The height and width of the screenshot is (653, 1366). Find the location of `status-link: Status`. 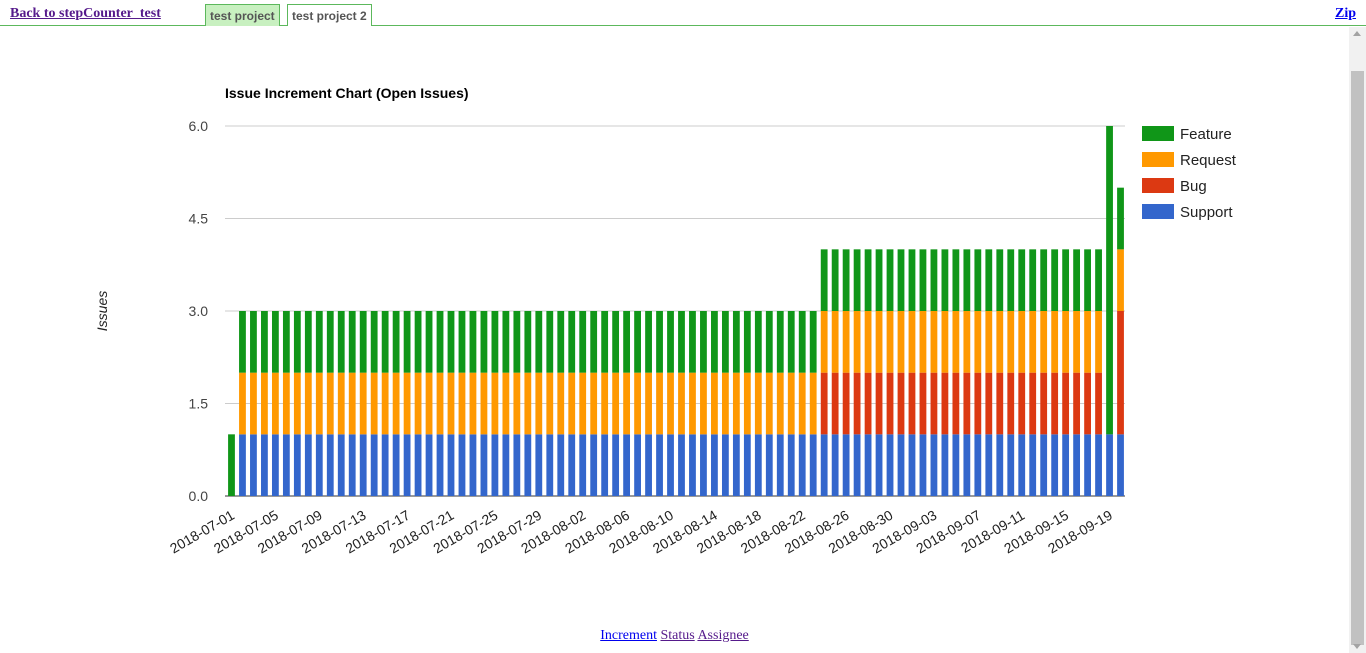

status-link: Status is located at coordinates (677, 635).